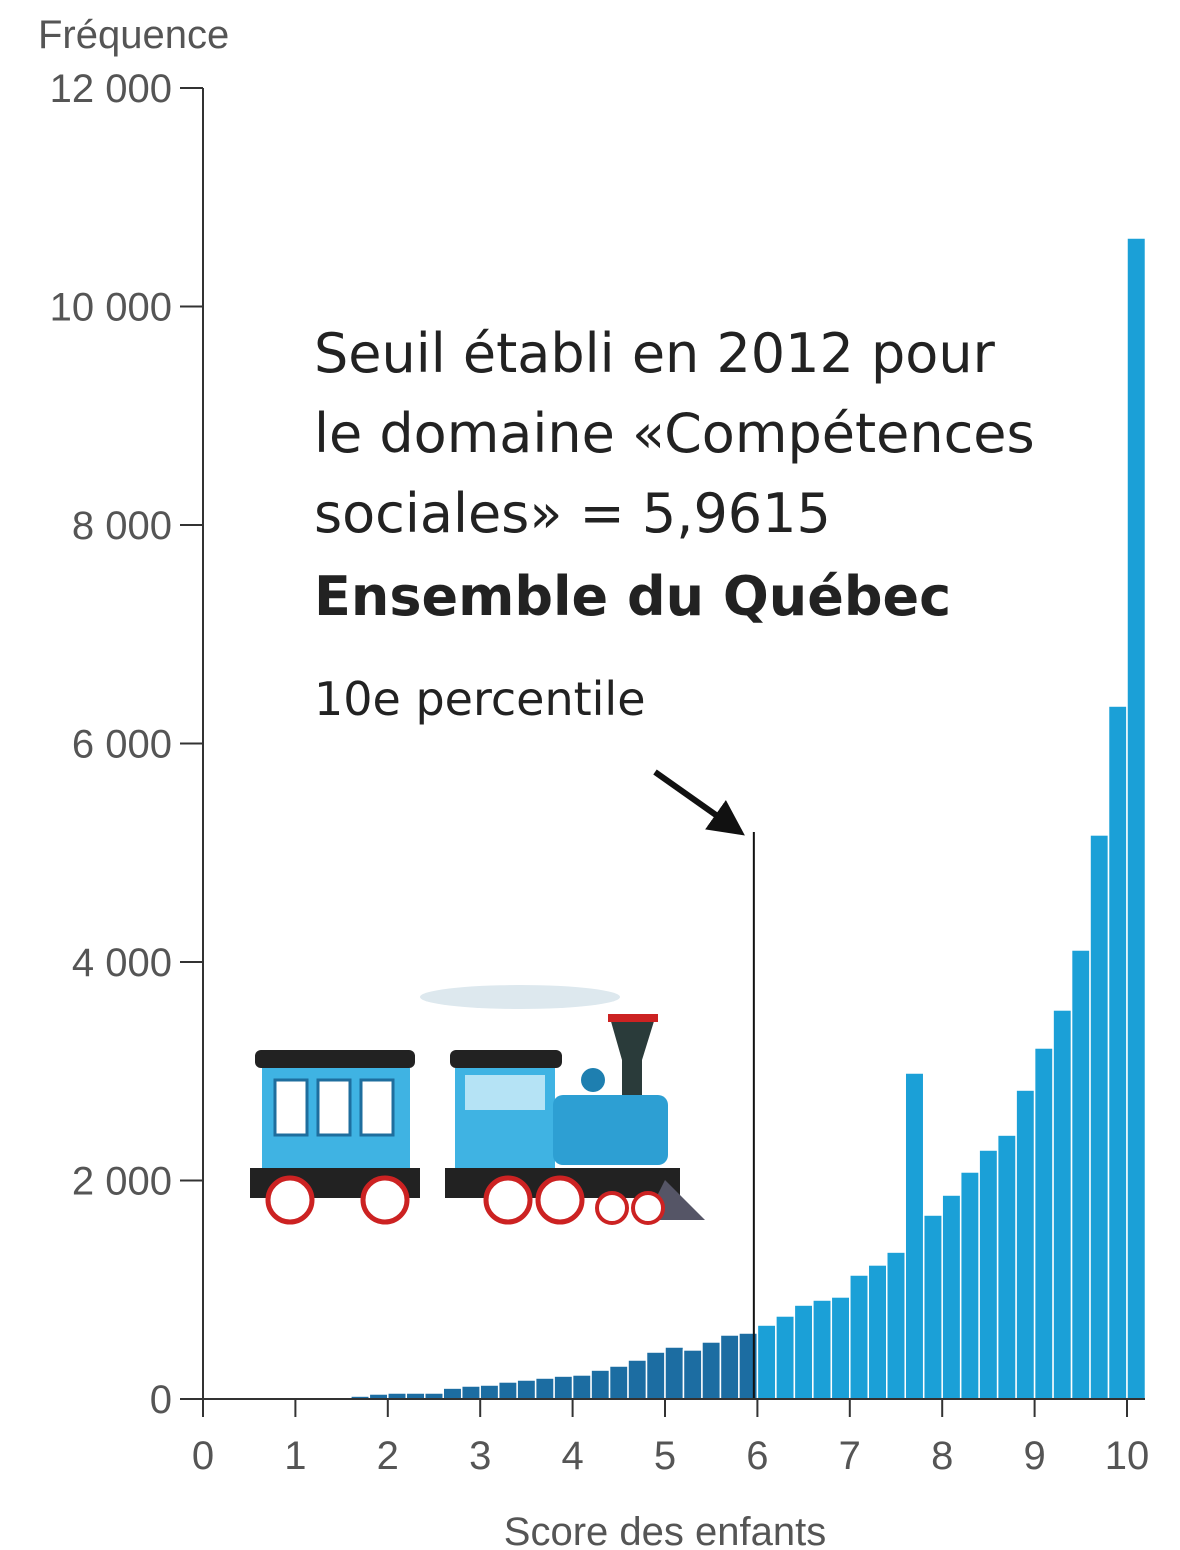 The height and width of the screenshot is (1550, 1180). What do you see at coordinates (632, 596) in the screenshot?
I see `annotation-bold: Ensemble du Québec` at bounding box center [632, 596].